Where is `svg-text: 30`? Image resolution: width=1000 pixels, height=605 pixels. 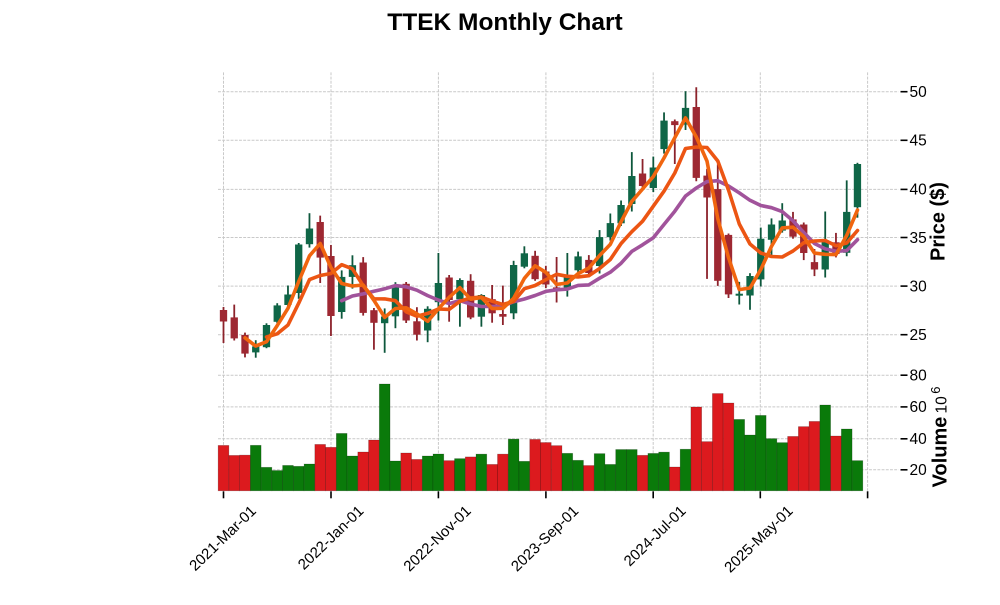 svg-text: 30 is located at coordinates (919, 286).